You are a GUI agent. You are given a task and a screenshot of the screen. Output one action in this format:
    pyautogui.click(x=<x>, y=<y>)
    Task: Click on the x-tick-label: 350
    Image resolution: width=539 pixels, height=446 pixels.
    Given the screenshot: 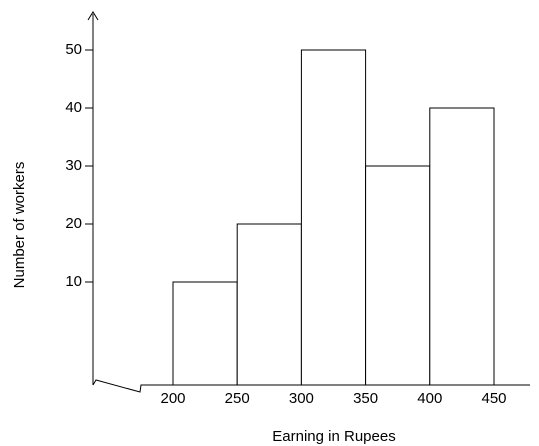 What is the action you would take?
    pyautogui.click(x=365, y=398)
    